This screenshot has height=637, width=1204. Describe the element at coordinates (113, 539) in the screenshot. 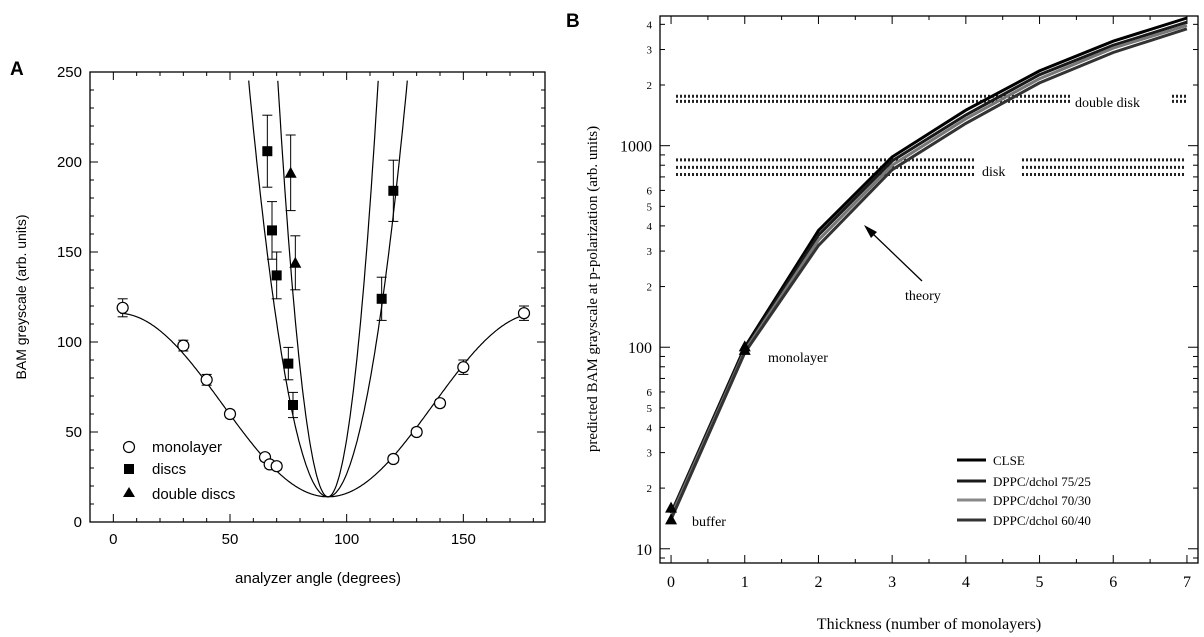

I see `a-x-tick-label: 0` at that location.